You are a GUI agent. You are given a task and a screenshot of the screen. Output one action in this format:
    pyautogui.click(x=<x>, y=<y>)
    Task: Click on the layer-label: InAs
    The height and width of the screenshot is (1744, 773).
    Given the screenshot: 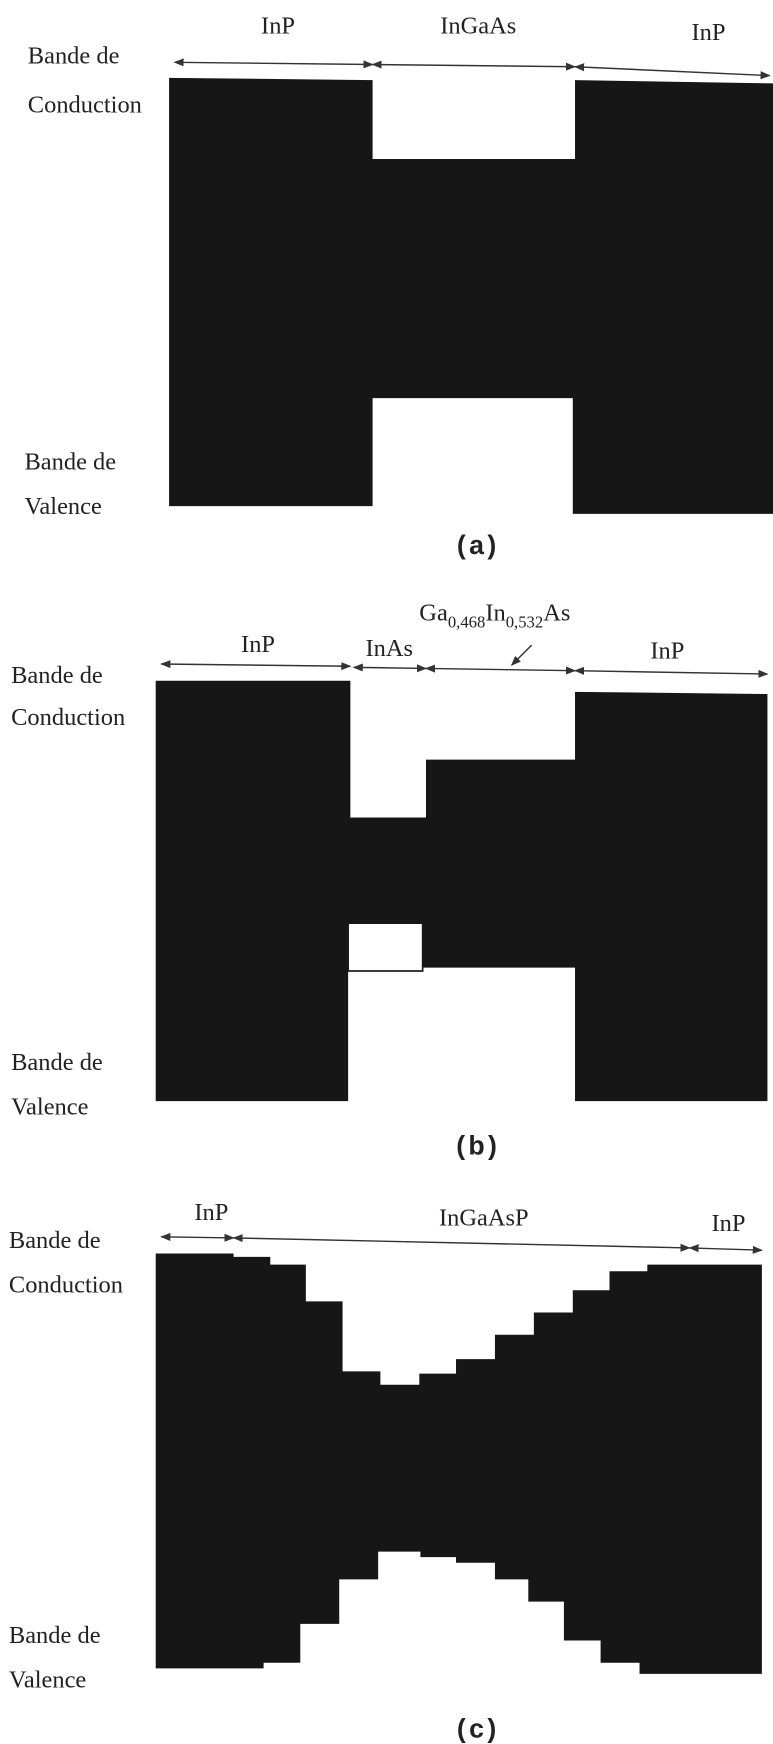 What is the action you would take?
    pyautogui.click(x=390, y=648)
    